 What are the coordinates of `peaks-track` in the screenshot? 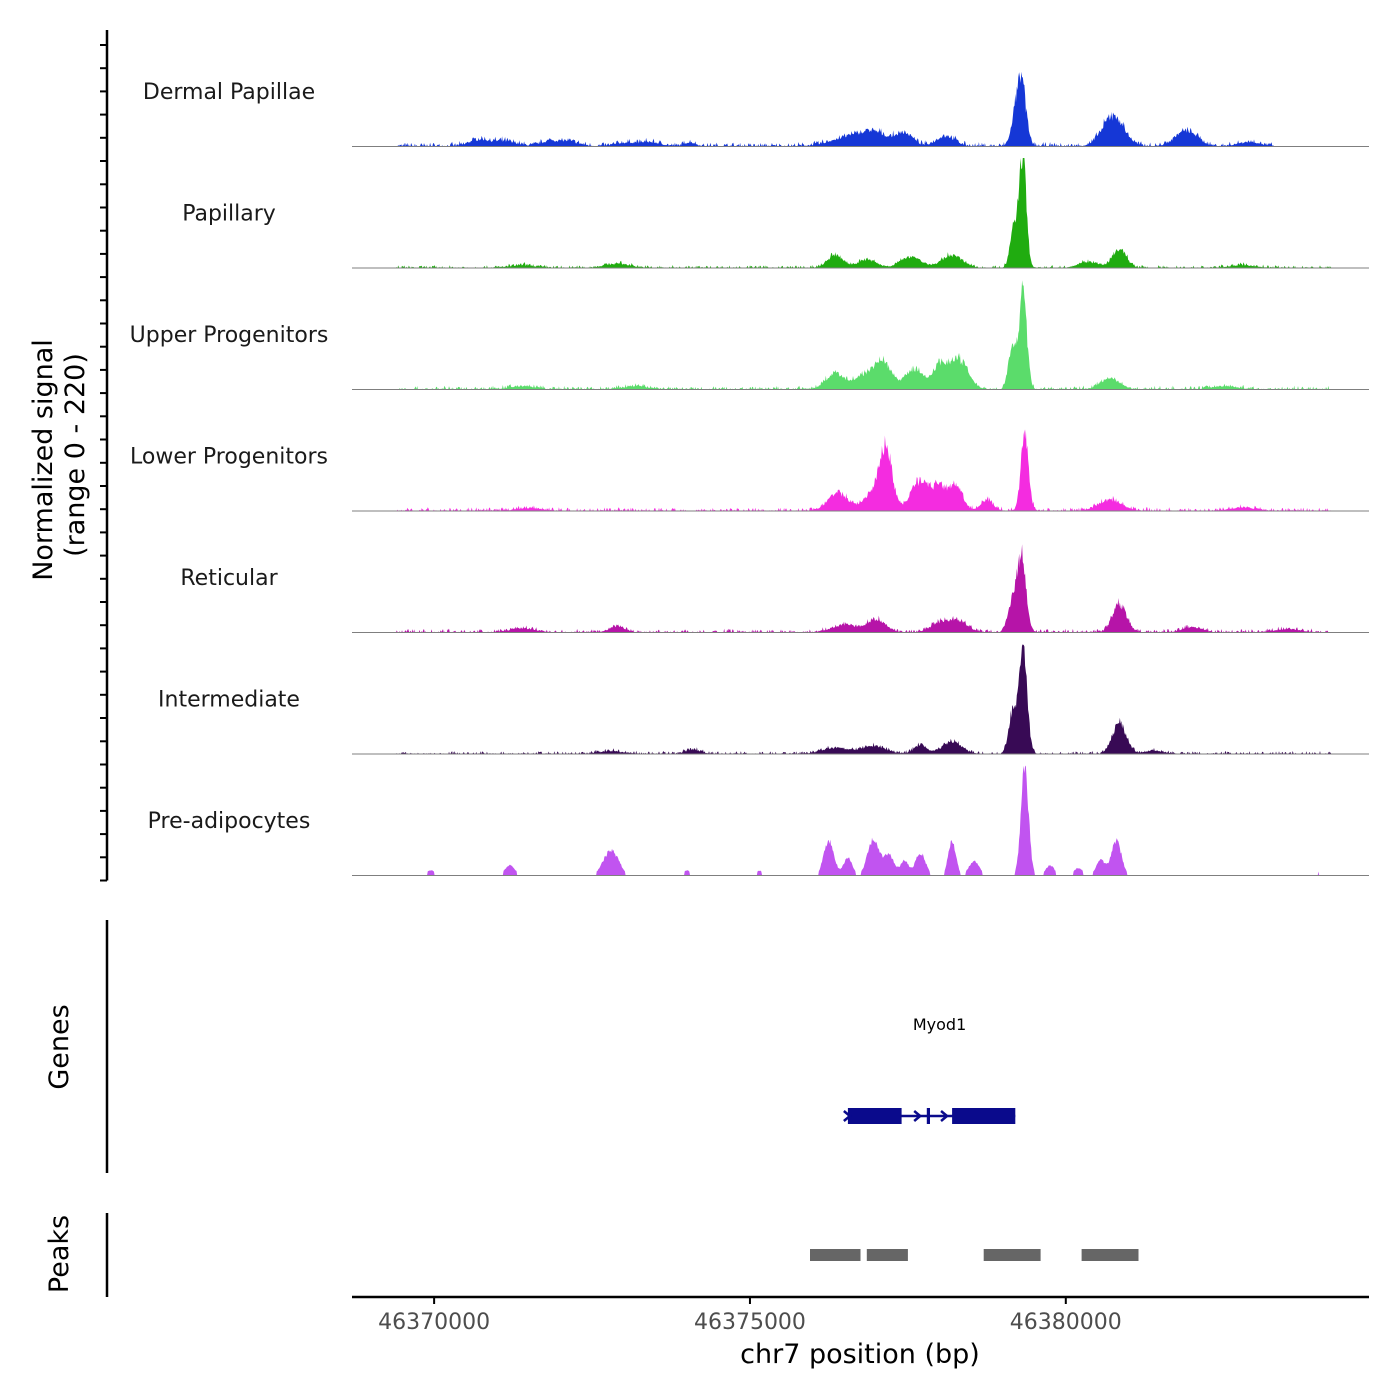 It's located at (622, 1255).